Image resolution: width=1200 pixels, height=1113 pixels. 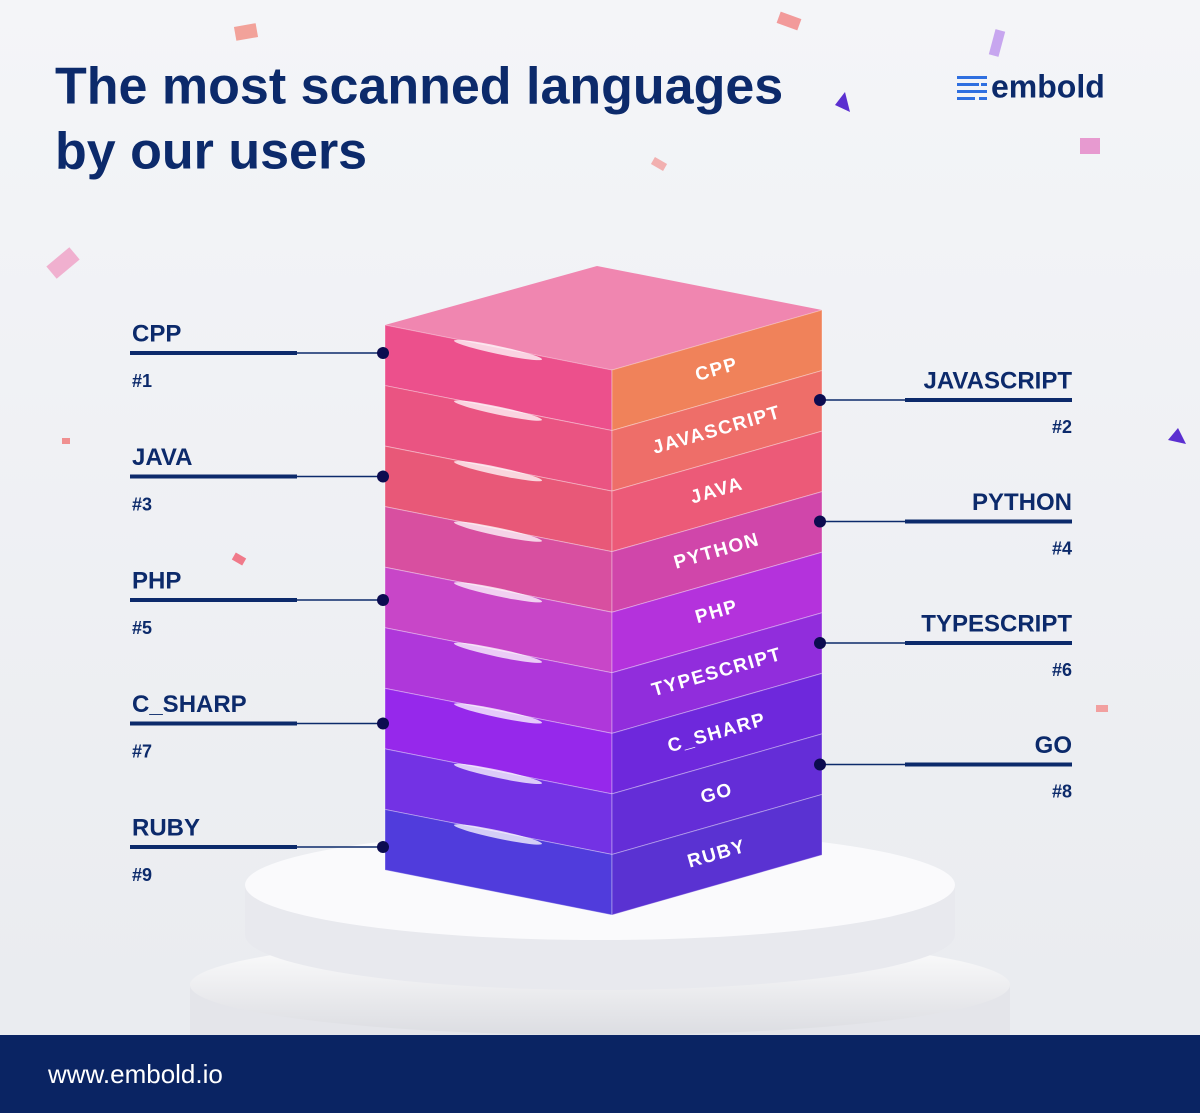 What do you see at coordinates (142, 751) in the screenshot?
I see `language-rank: #7` at bounding box center [142, 751].